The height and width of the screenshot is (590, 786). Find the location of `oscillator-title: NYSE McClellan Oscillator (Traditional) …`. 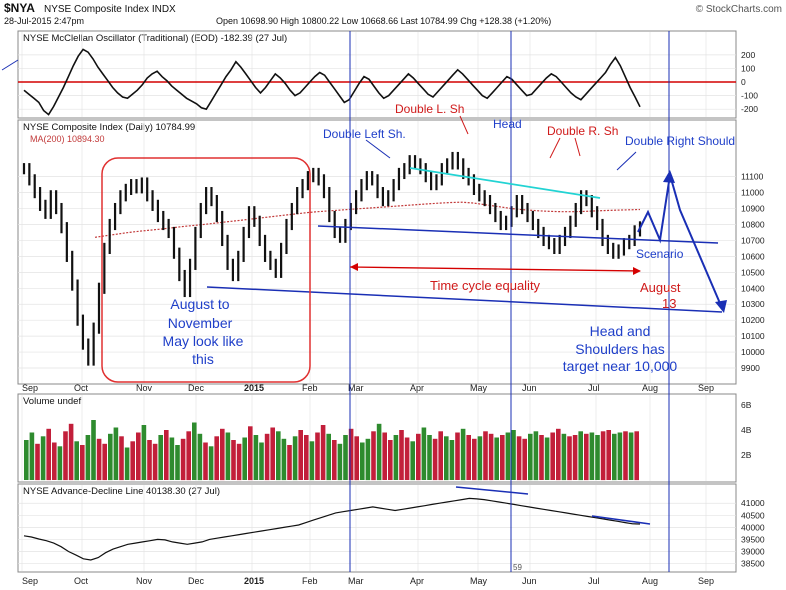

oscillator-title: NYSE McClellan Oscillator (Traditional) … is located at coordinates (155, 38).